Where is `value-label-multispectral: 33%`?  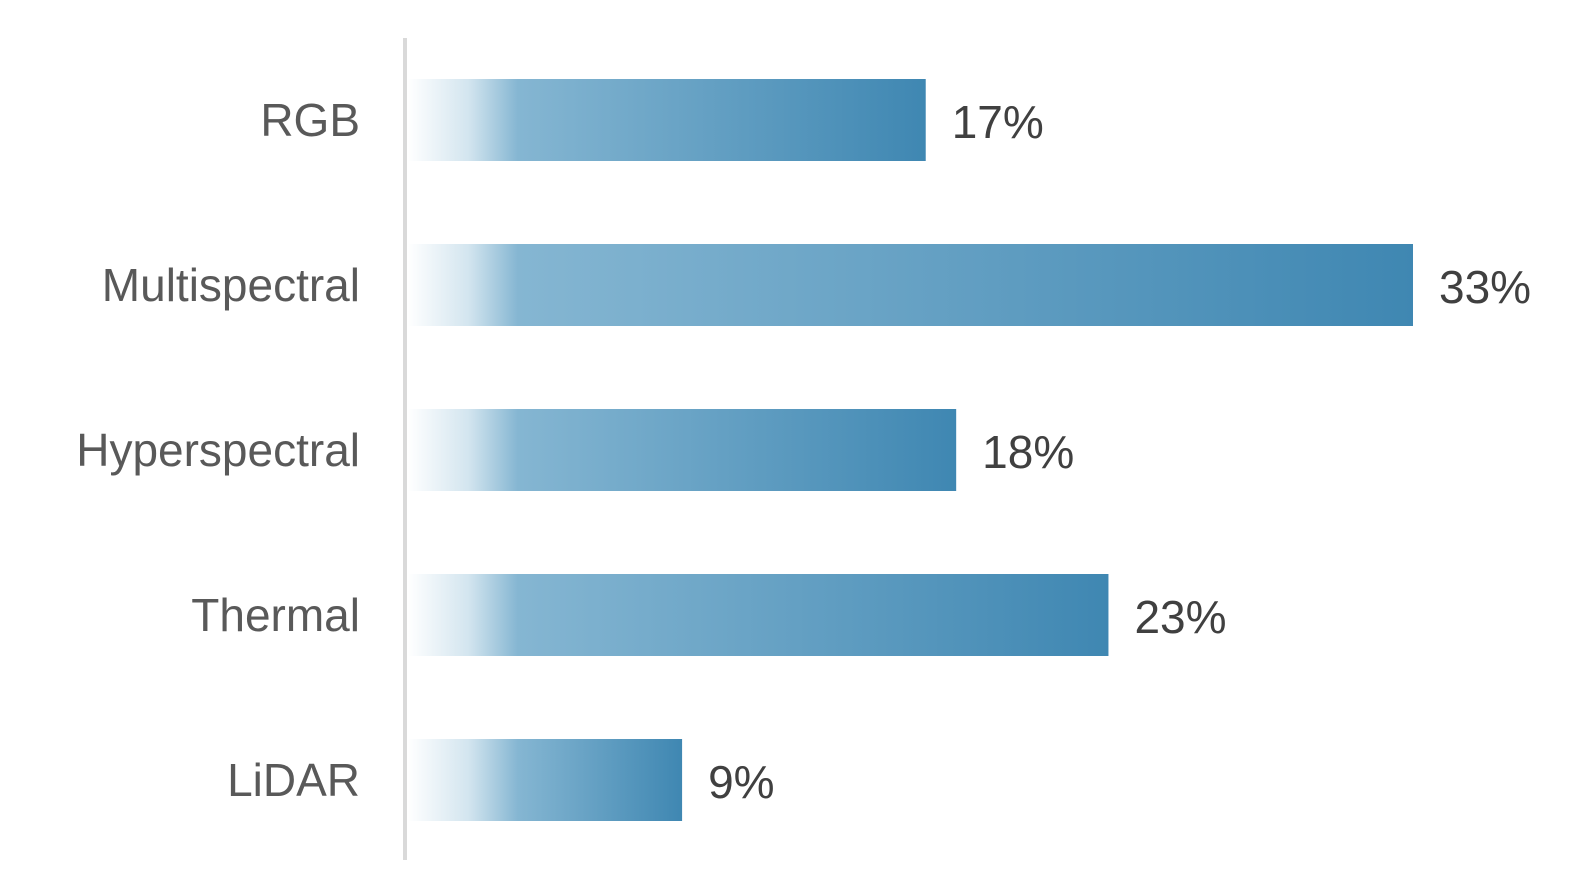
value-label-multispectral: 33% is located at coordinates (1485, 287).